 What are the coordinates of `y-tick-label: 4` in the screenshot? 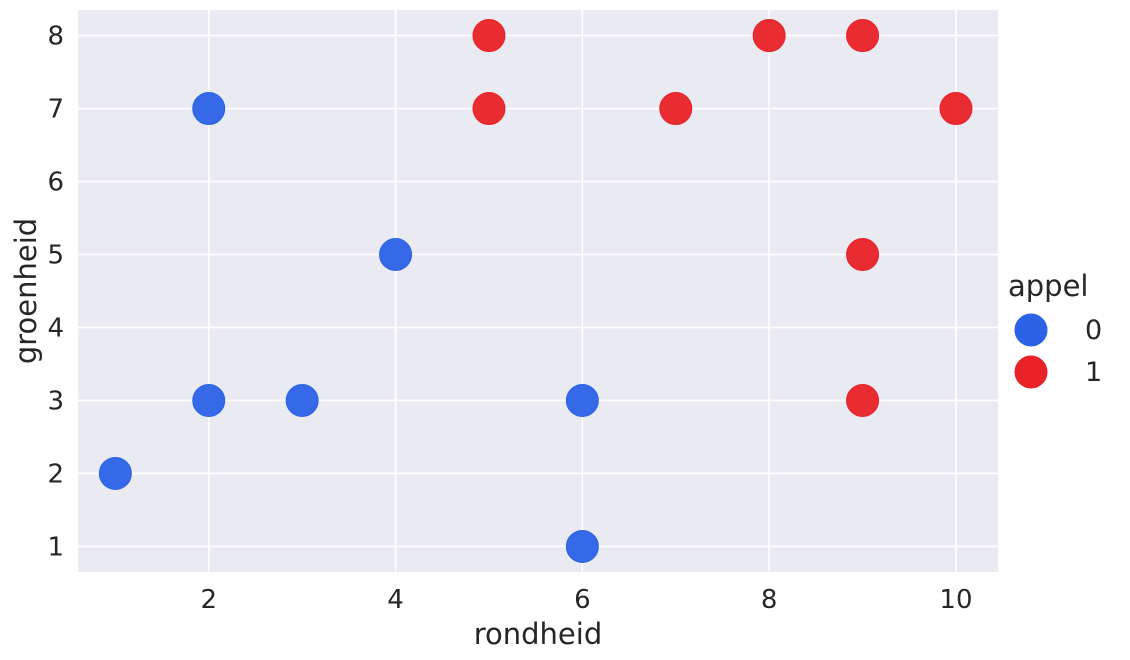 It's located at (55, 328).